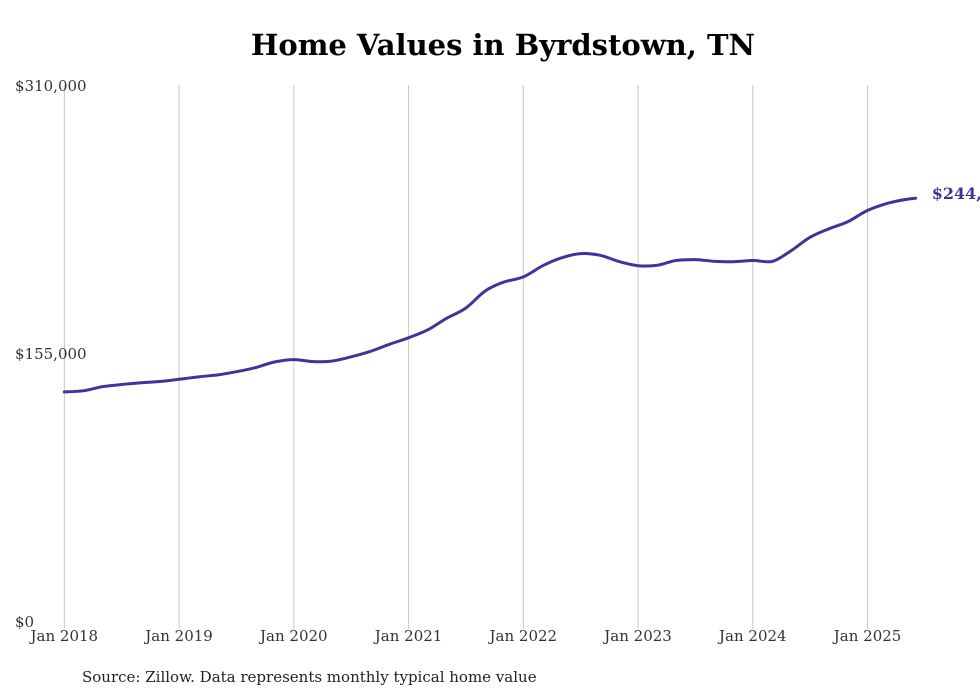  What do you see at coordinates (752, 636) in the screenshot?
I see `x-tick-label: Jan 2024` at bounding box center [752, 636].